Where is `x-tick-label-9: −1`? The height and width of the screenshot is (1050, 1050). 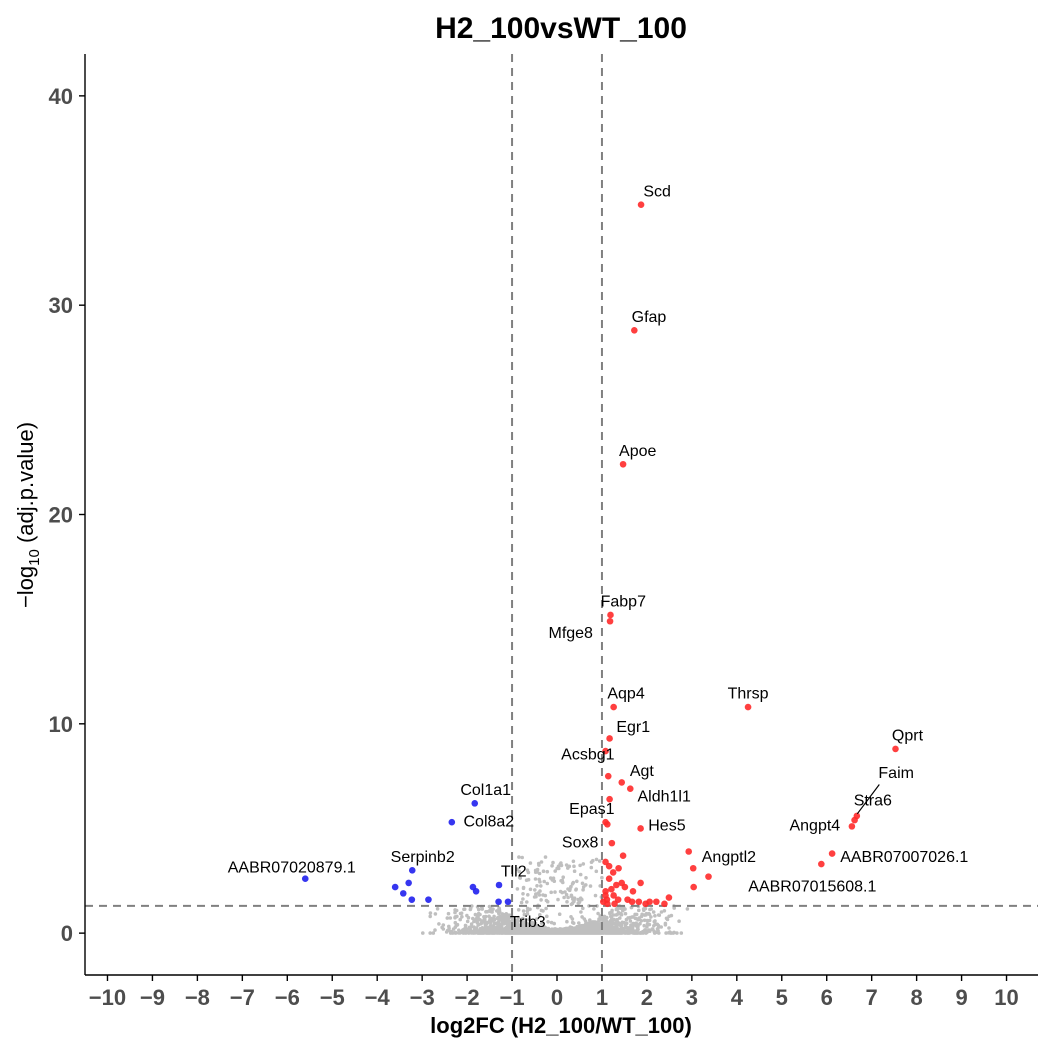 x-tick-label-9: −1 is located at coordinates (512, 997).